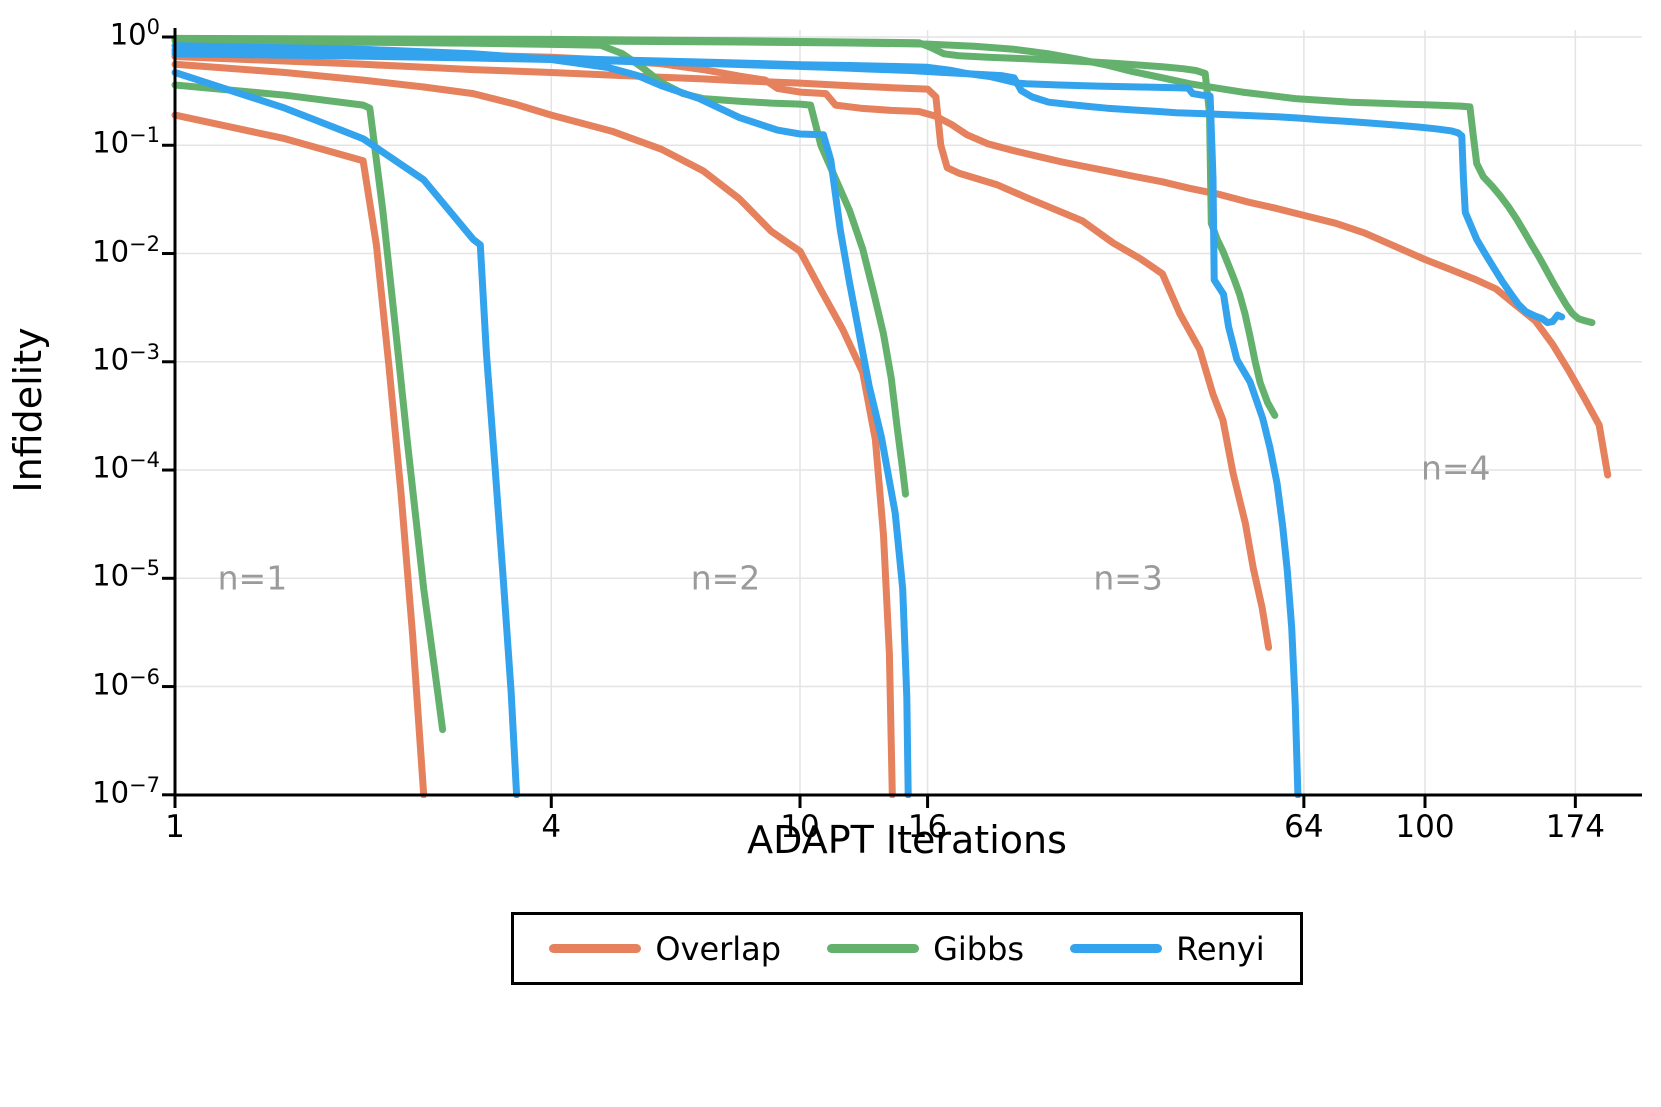 The height and width of the screenshot is (1107, 1661). Describe the element at coordinates (1425, 827) in the screenshot. I see `x-tick-label-100: 100` at that location.